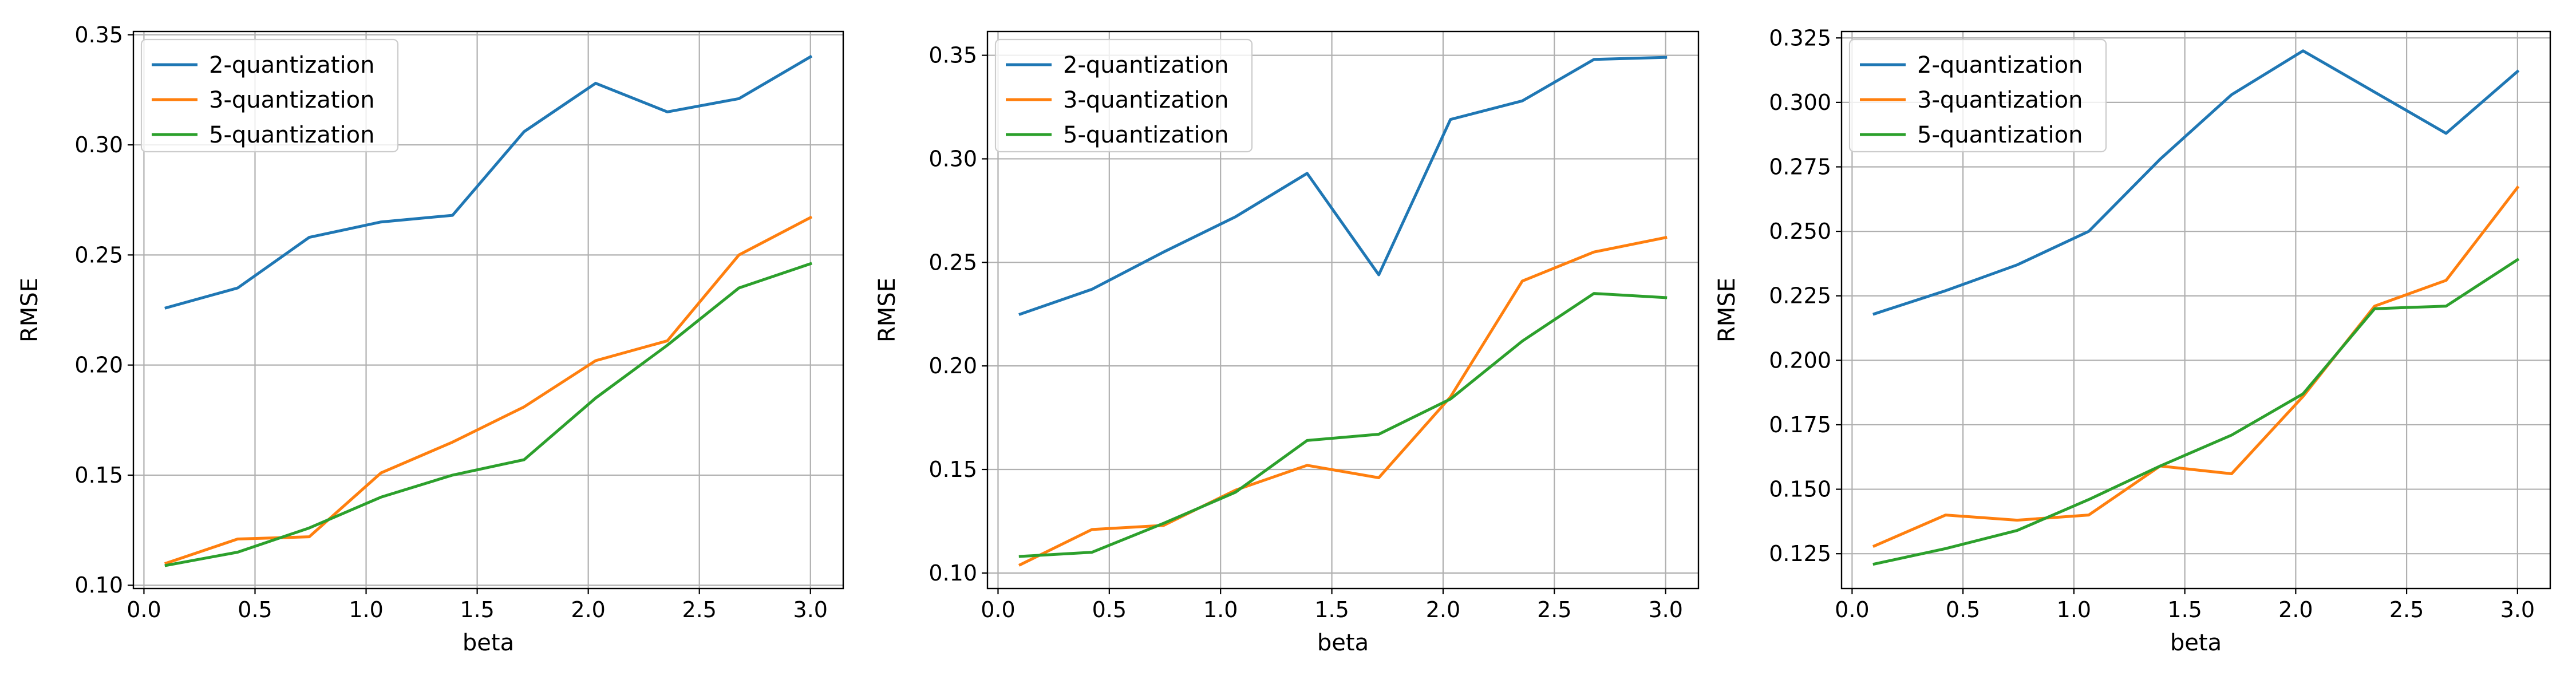 The height and width of the screenshot is (687, 2576). Describe the element at coordinates (1800, 553) in the screenshot. I see `y-tick-label: 0.125` at that location.